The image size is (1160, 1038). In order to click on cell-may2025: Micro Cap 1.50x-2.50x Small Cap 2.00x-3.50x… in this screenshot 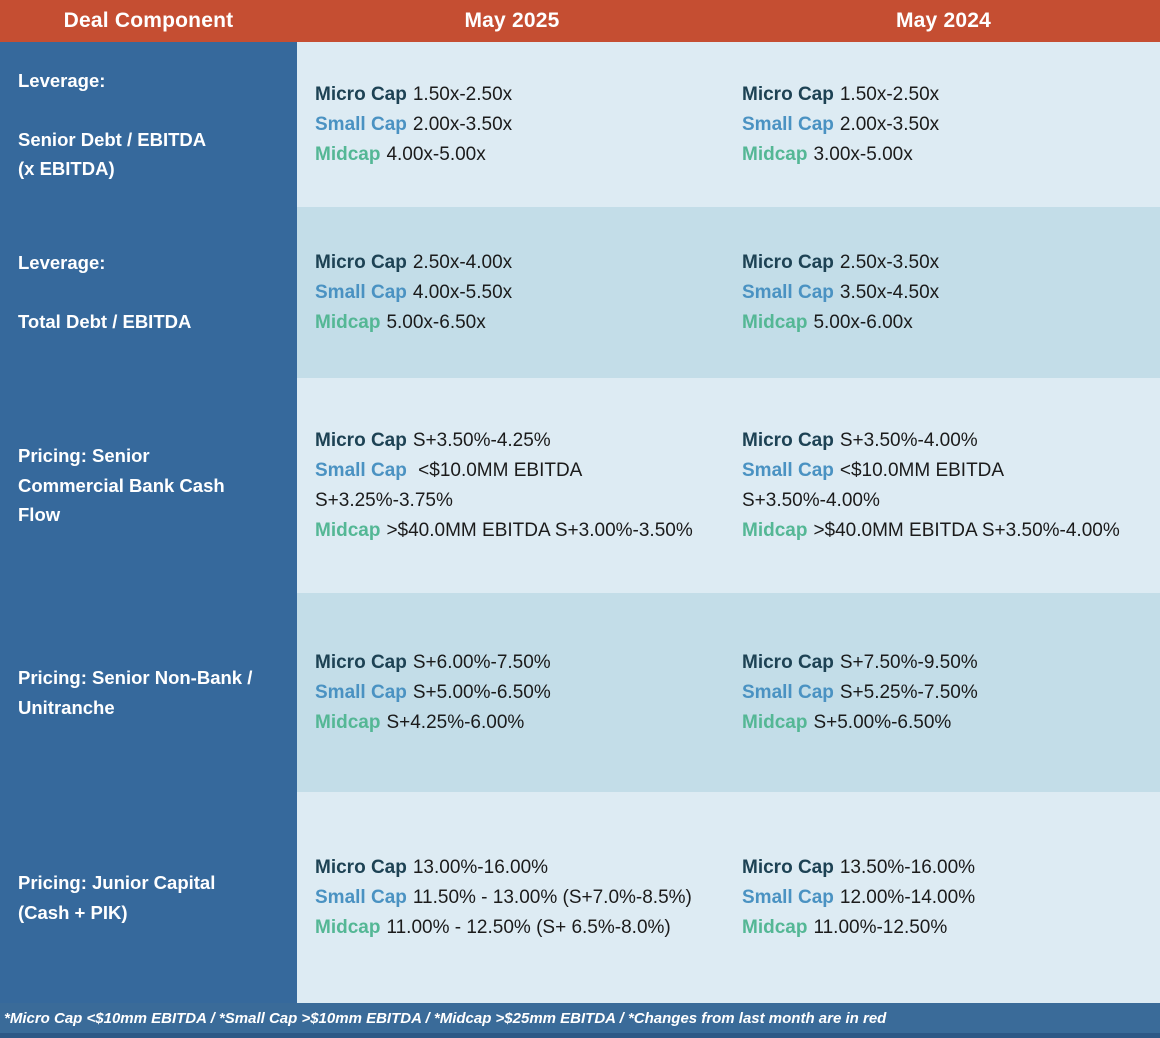, I will do `click(512, 124)`.